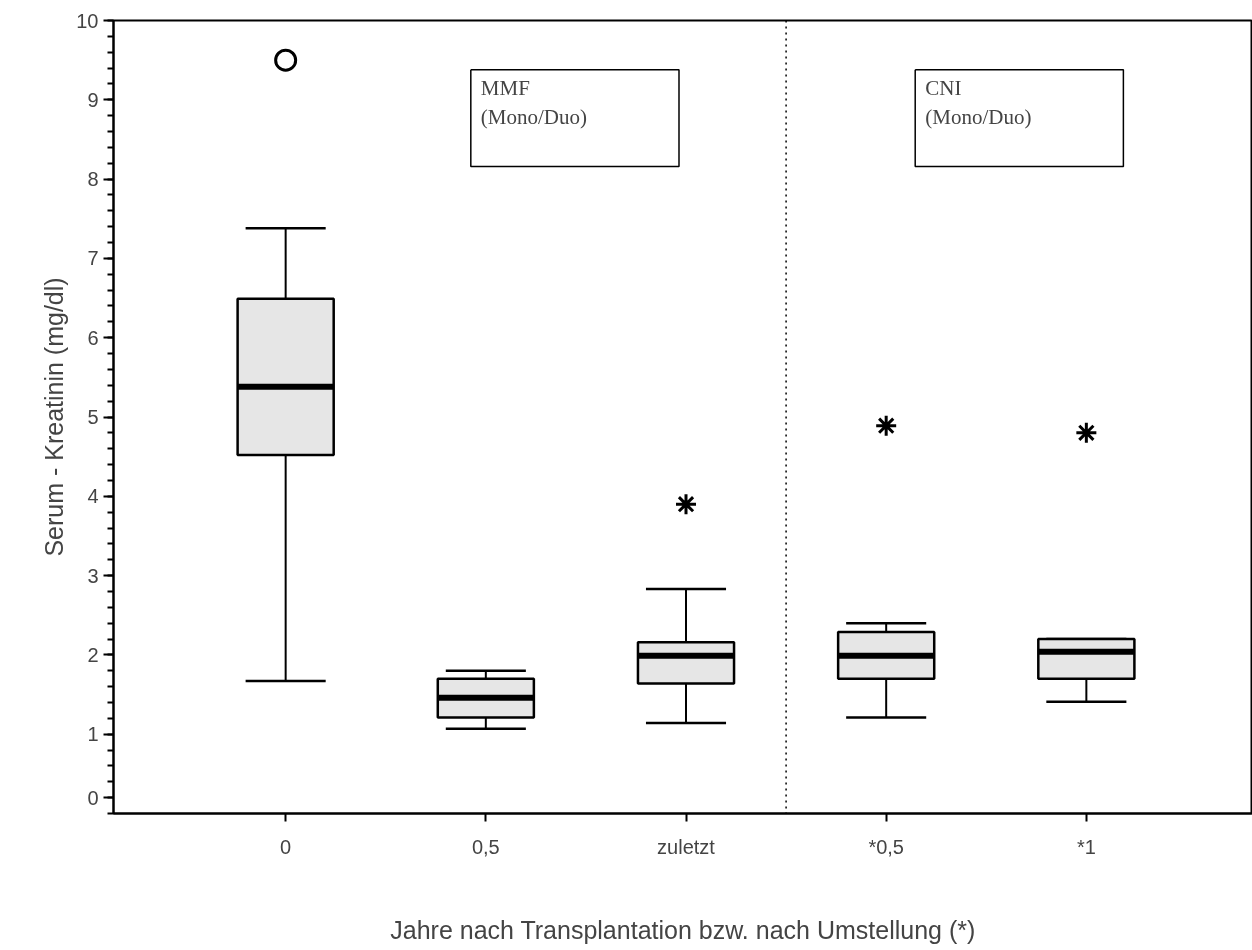 This screenshot has width=1252, height=950. What do you see at coordinates (686, 846) in the screenshot?
I see `x-tick-label: zuletzt` at bounding box center [686, 846].